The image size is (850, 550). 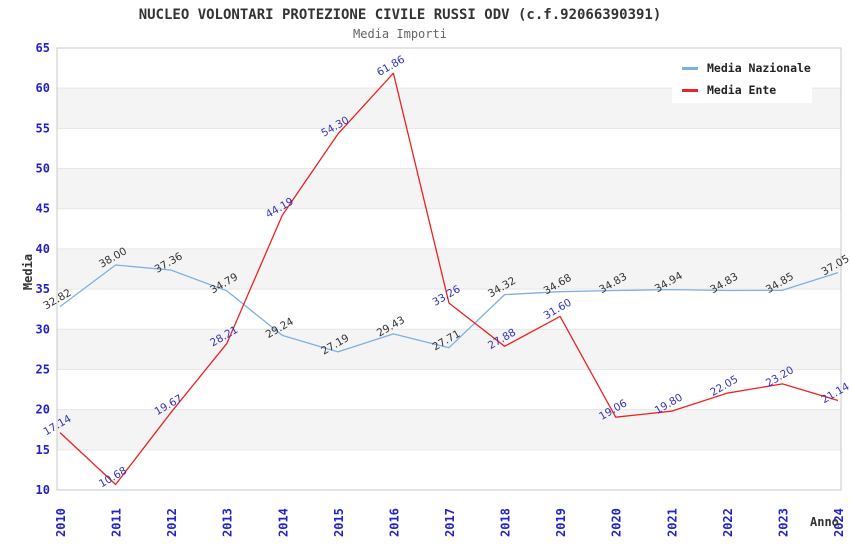 What do you see at coordinates (728, 522) in the screenshot?
I see `x-tick-label: 2022` at bounding box center [728, 522].